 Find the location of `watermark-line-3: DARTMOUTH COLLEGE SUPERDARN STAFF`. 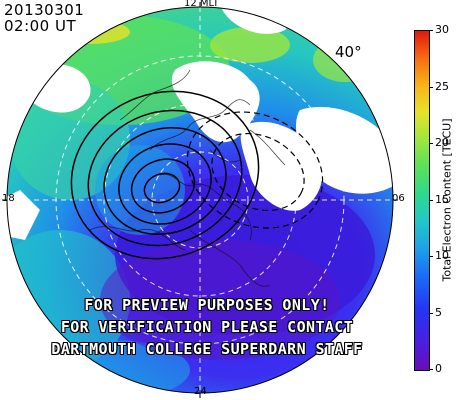

watermark-line-3: DARTMOUTH COLLEGE SUPERDARN STAFF is located at coordinates (207, 349).